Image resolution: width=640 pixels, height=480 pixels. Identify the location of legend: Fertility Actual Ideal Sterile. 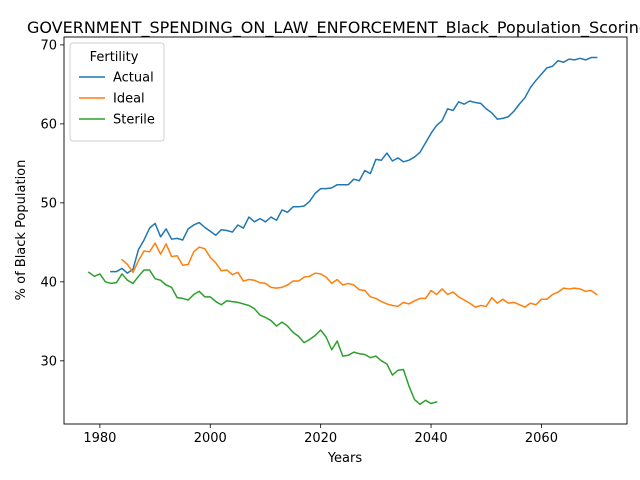
(117, 92).